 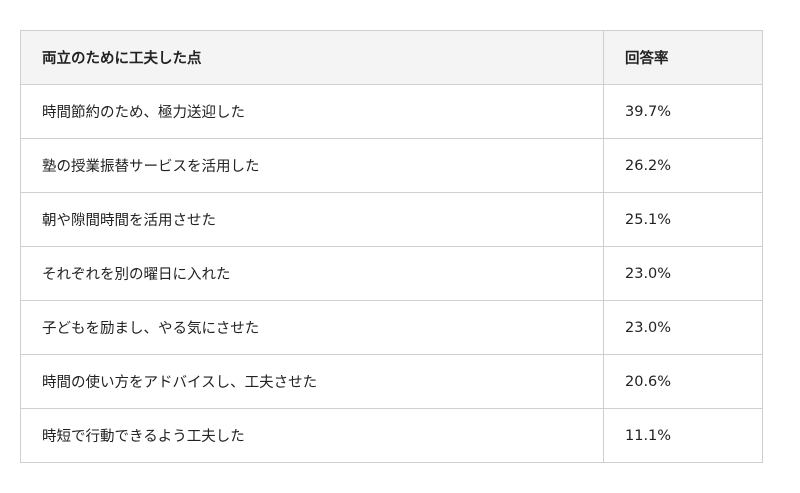 I want to click on table-row: 塾の授業振替サービスを活用した 26.2%, so click(x=391, y=165).